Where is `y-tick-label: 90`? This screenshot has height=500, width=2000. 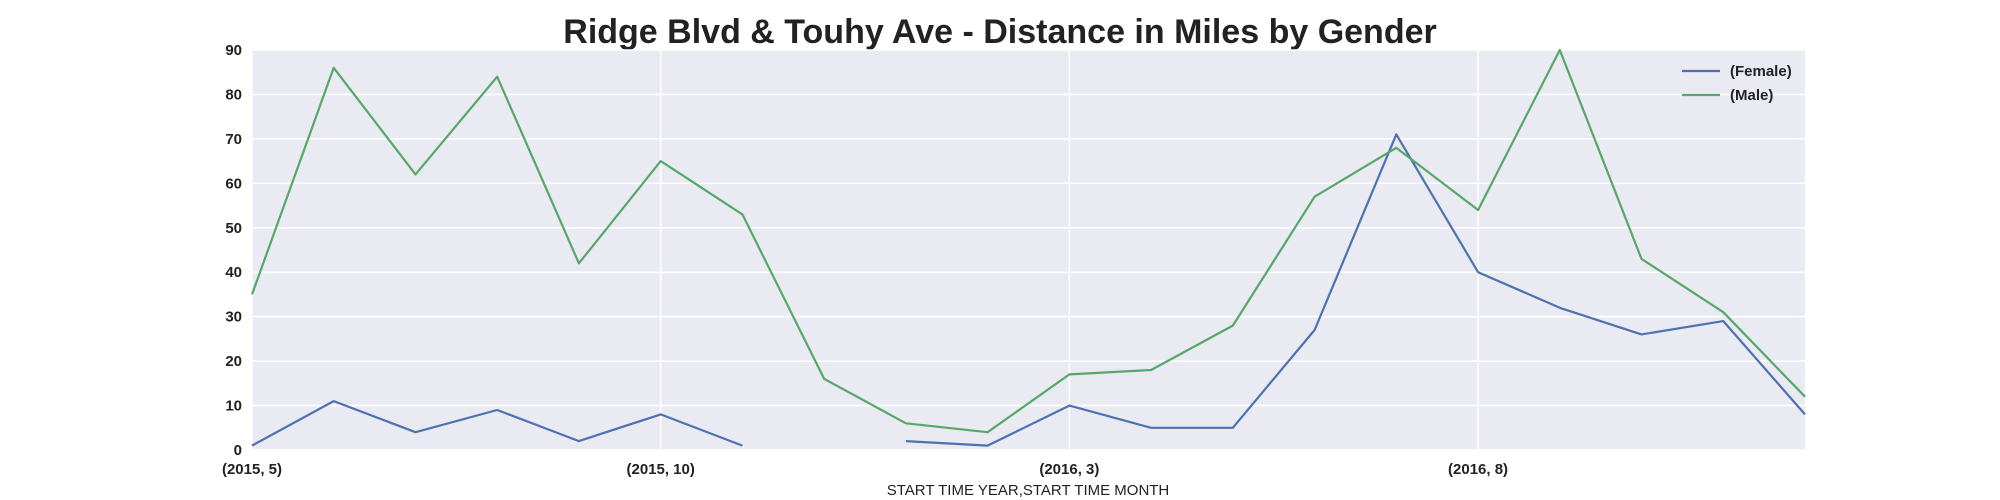
y-tick-label: 90 is located at coordinates (233, 50).